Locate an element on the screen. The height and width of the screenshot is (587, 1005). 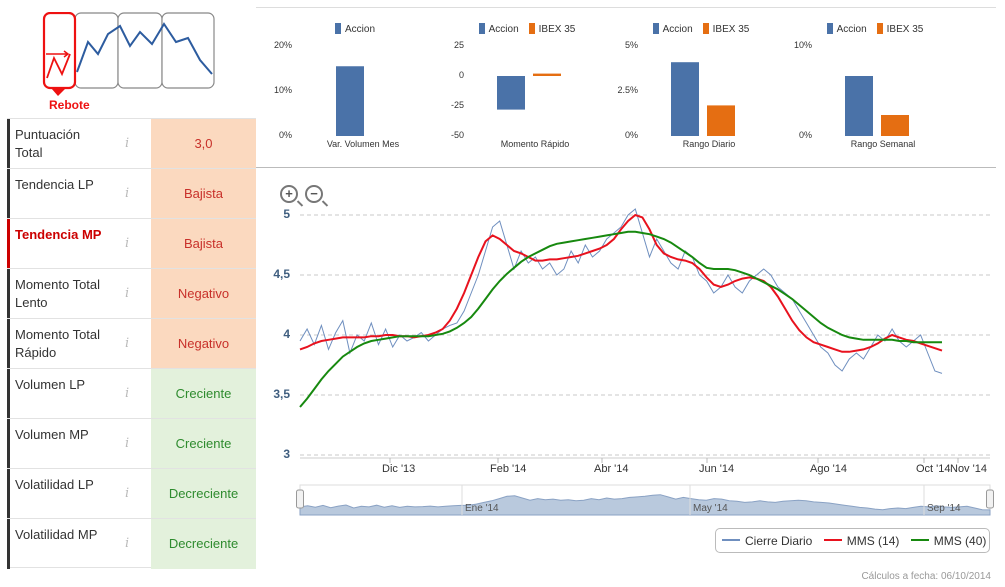
navigator-tick: May '14 is located at coordinates (710, 508).